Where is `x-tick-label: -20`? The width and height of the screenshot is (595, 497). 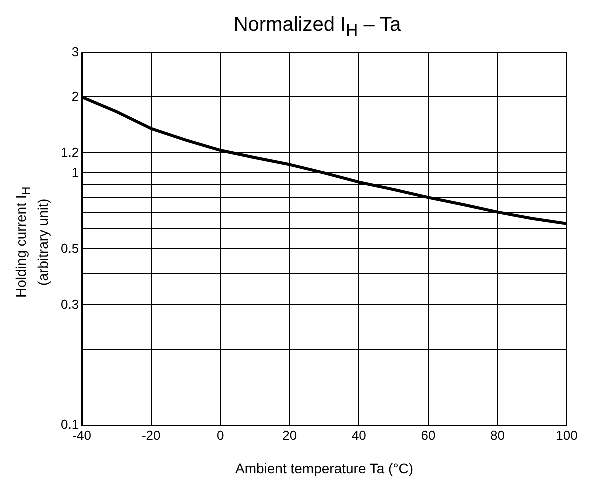
x-tick-label: -20 is located at coordinates (151, 435).